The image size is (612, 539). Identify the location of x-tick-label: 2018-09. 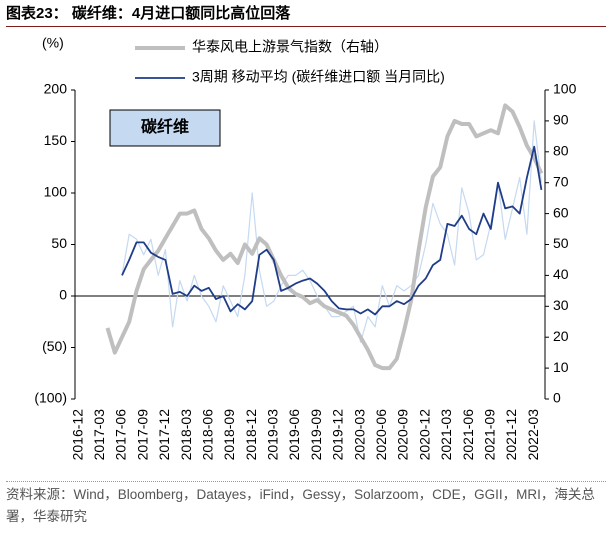
(229, 435).